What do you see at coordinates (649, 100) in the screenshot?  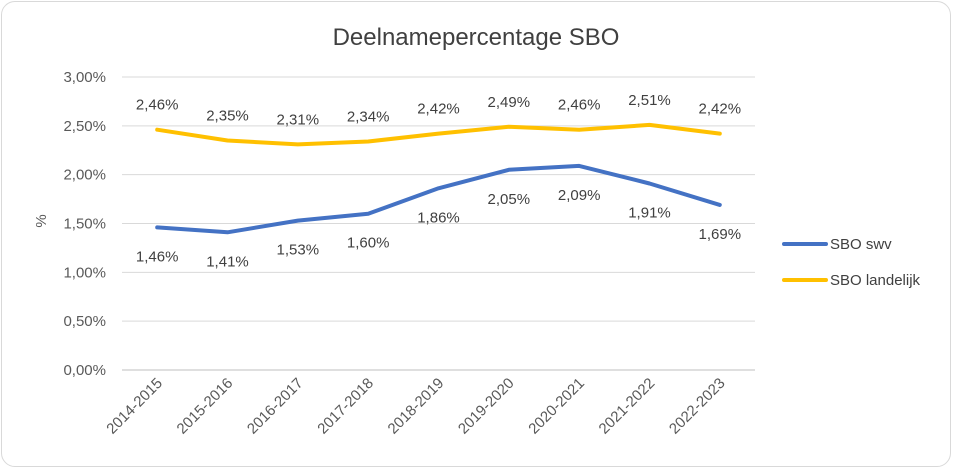 I see `data-label: 2,51%` at bounding box center [649, 100].